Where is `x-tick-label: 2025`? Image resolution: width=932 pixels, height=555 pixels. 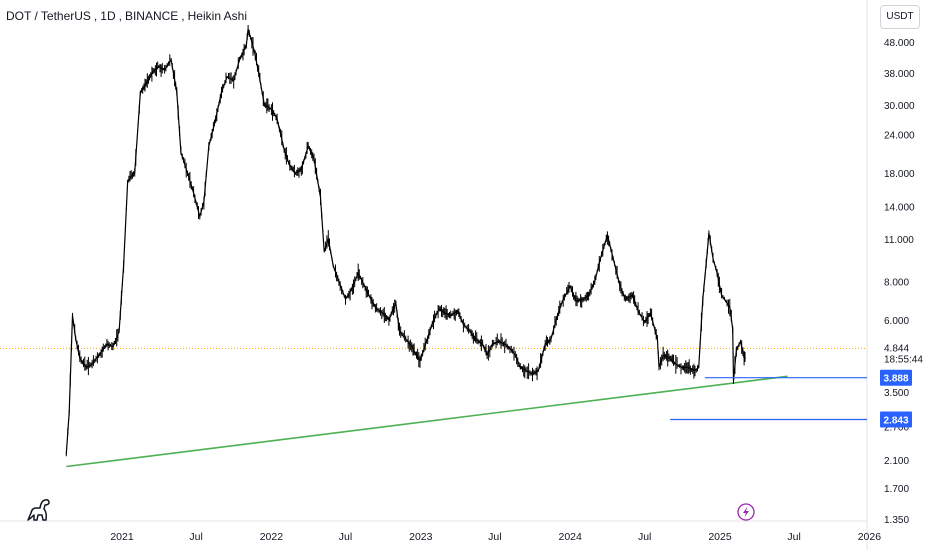 x-tick-label: 2025 is located at coordinates (720, 537).